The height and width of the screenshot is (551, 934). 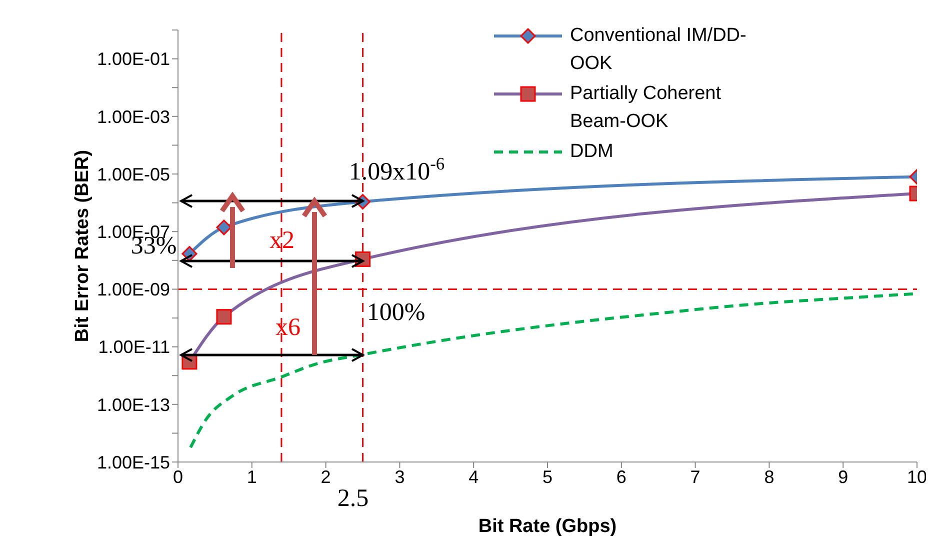 What do you see at coordinates (133, 404) in the screenshot?
I see `y-tick-label: 1.00E-13` at bounding box center [133, 404].